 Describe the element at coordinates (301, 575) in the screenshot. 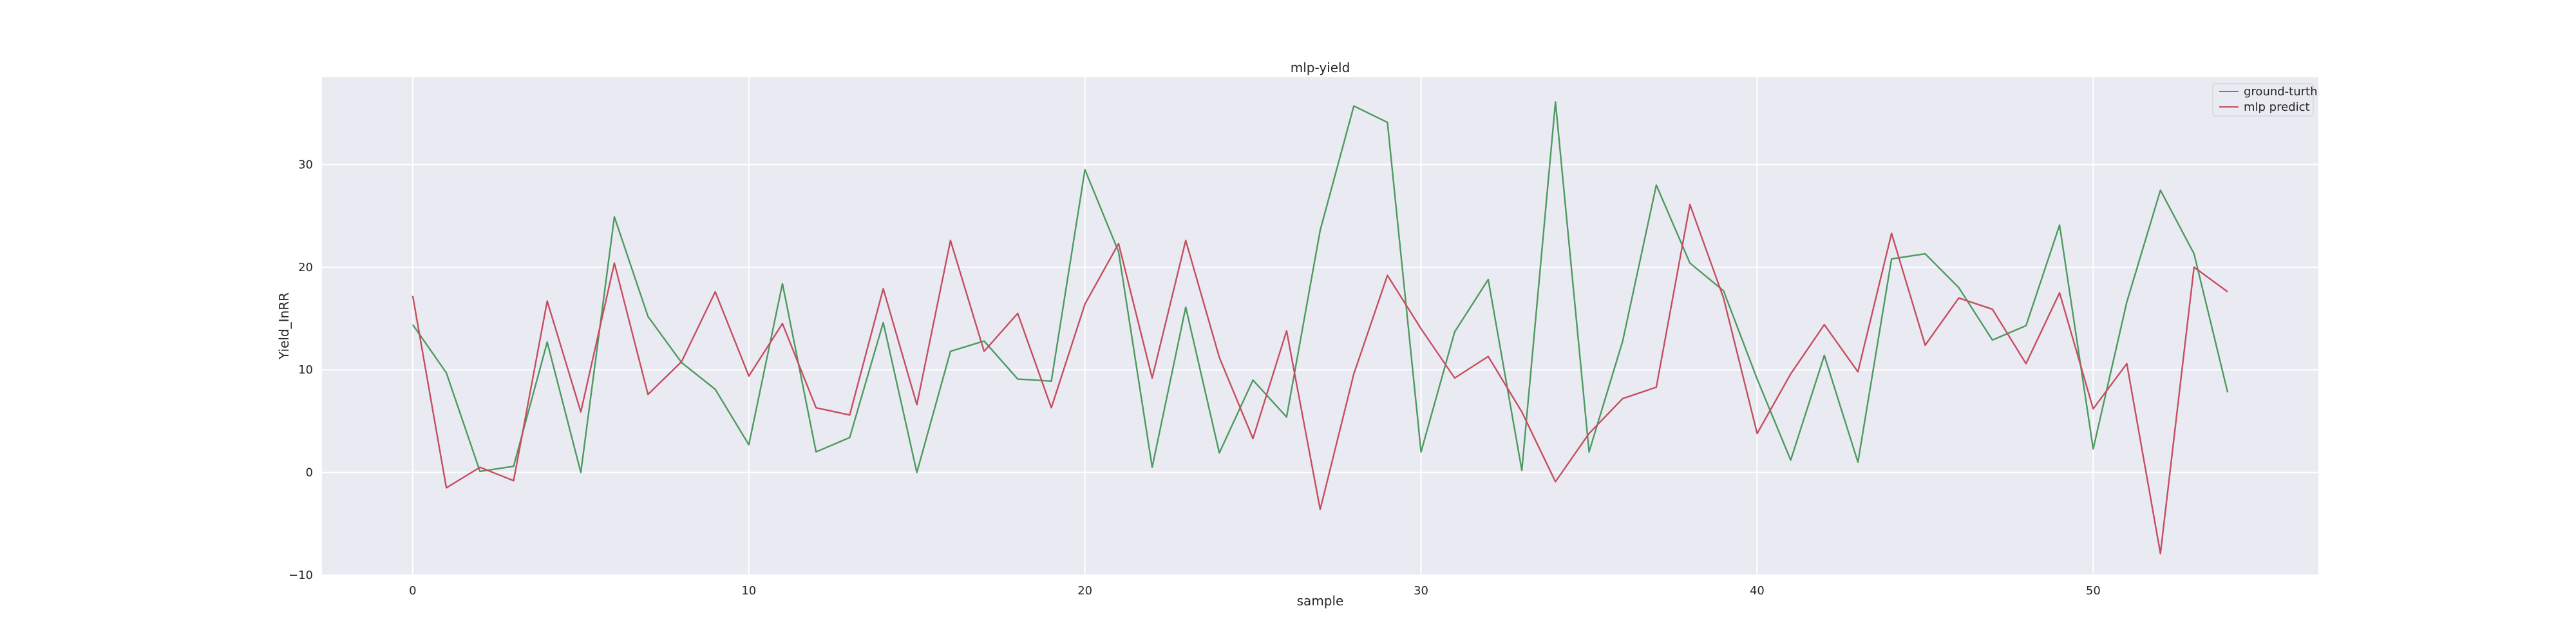

I see `y-tick-label: −10` at that location.